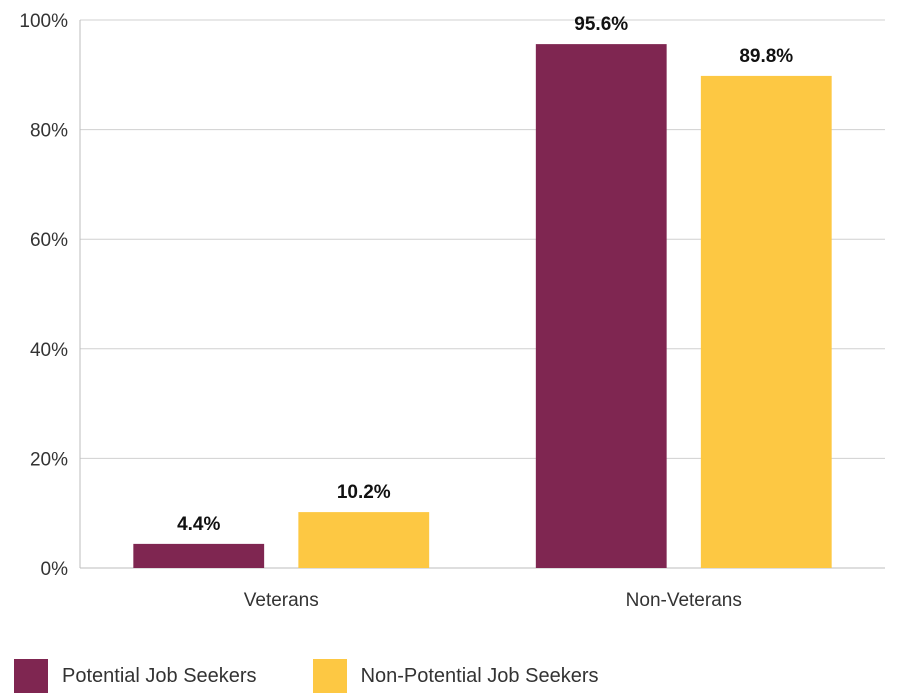  What do you see at coordinates (684, 600) in the screenshot?
I see `x-tick-label-non-veterans: Non-Veterans` at bounding box center [684, 600].